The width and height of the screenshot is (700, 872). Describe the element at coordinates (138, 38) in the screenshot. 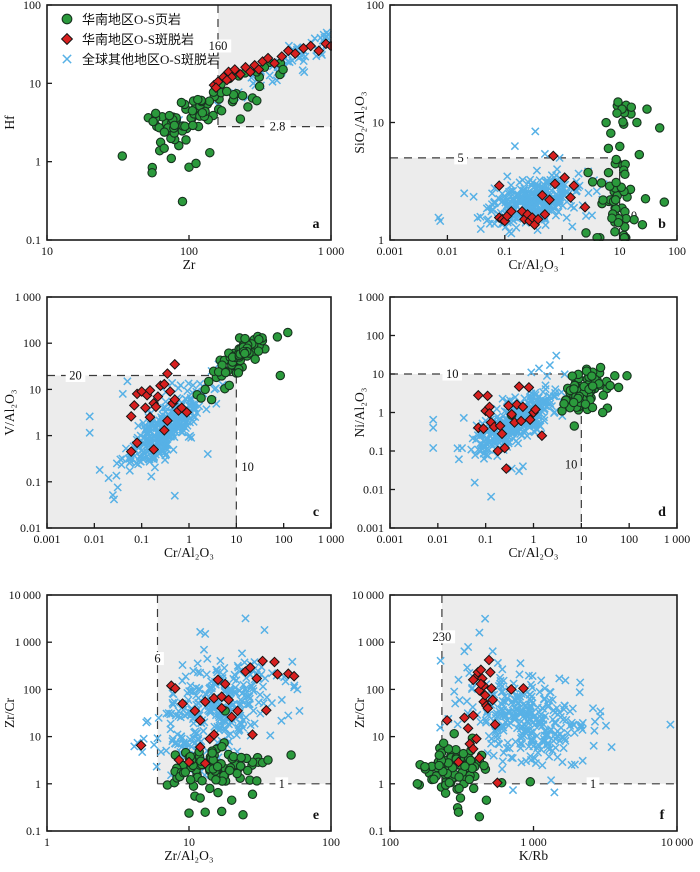

I see `legend-item-bentonite: 华南地区O-S斑脱岩` at that location.